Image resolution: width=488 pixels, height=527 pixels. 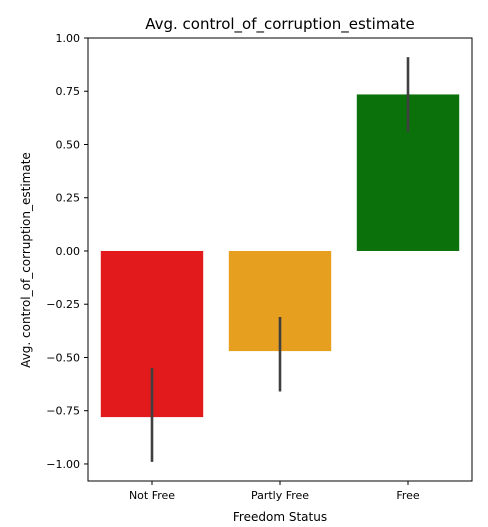 I want to click on y-tick-label: 0.00, so click(x=68, y=251).